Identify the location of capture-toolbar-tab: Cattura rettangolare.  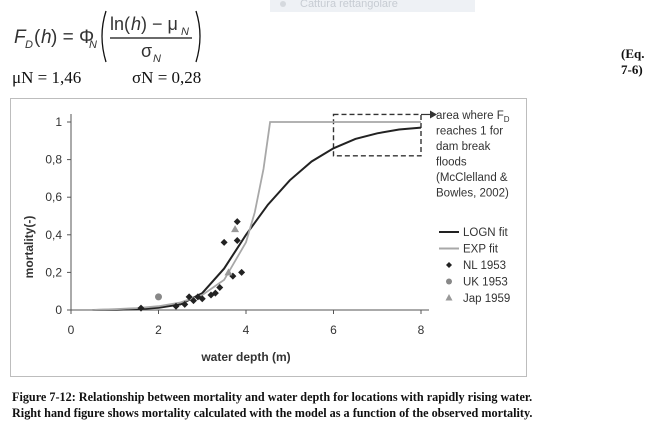
(372, 6).